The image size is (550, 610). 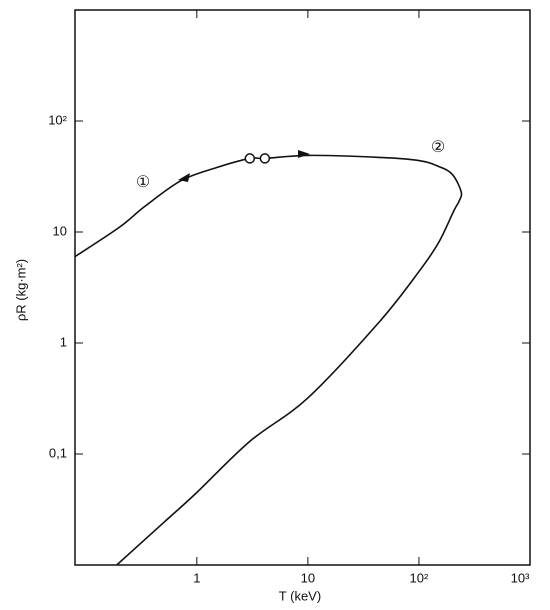 I want to click on annotation: ②, so click(x=438, y=147).